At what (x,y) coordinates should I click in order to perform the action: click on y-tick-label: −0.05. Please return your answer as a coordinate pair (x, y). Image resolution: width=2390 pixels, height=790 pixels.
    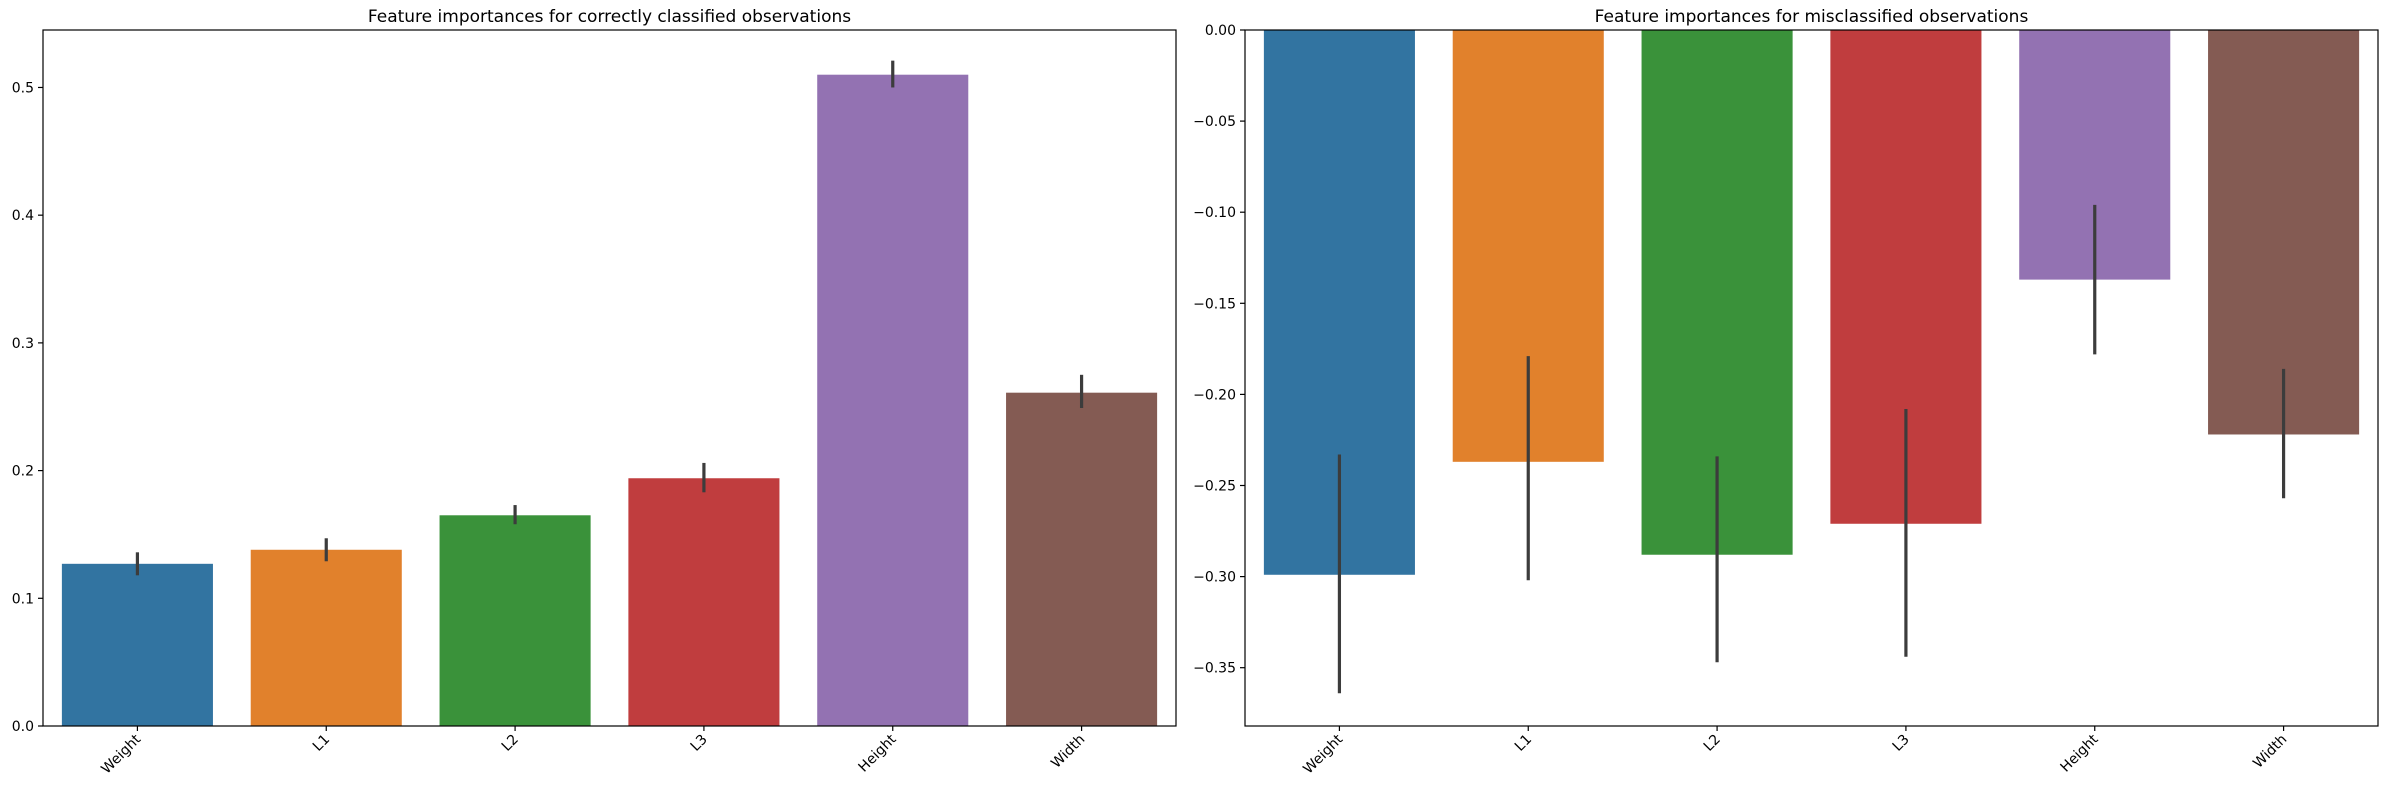
    Looking at the image, I should click on (1214, 122).